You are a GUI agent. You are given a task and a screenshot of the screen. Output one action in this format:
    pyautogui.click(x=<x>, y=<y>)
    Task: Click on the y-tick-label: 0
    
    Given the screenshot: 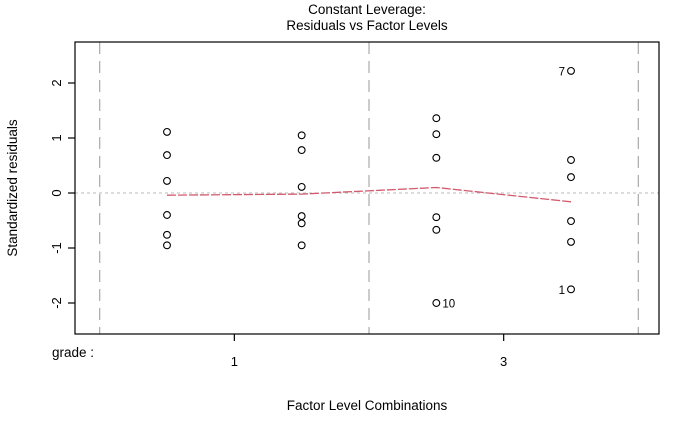 What is the action you would take?
    pyautogui.click(x=56, y=192)
    